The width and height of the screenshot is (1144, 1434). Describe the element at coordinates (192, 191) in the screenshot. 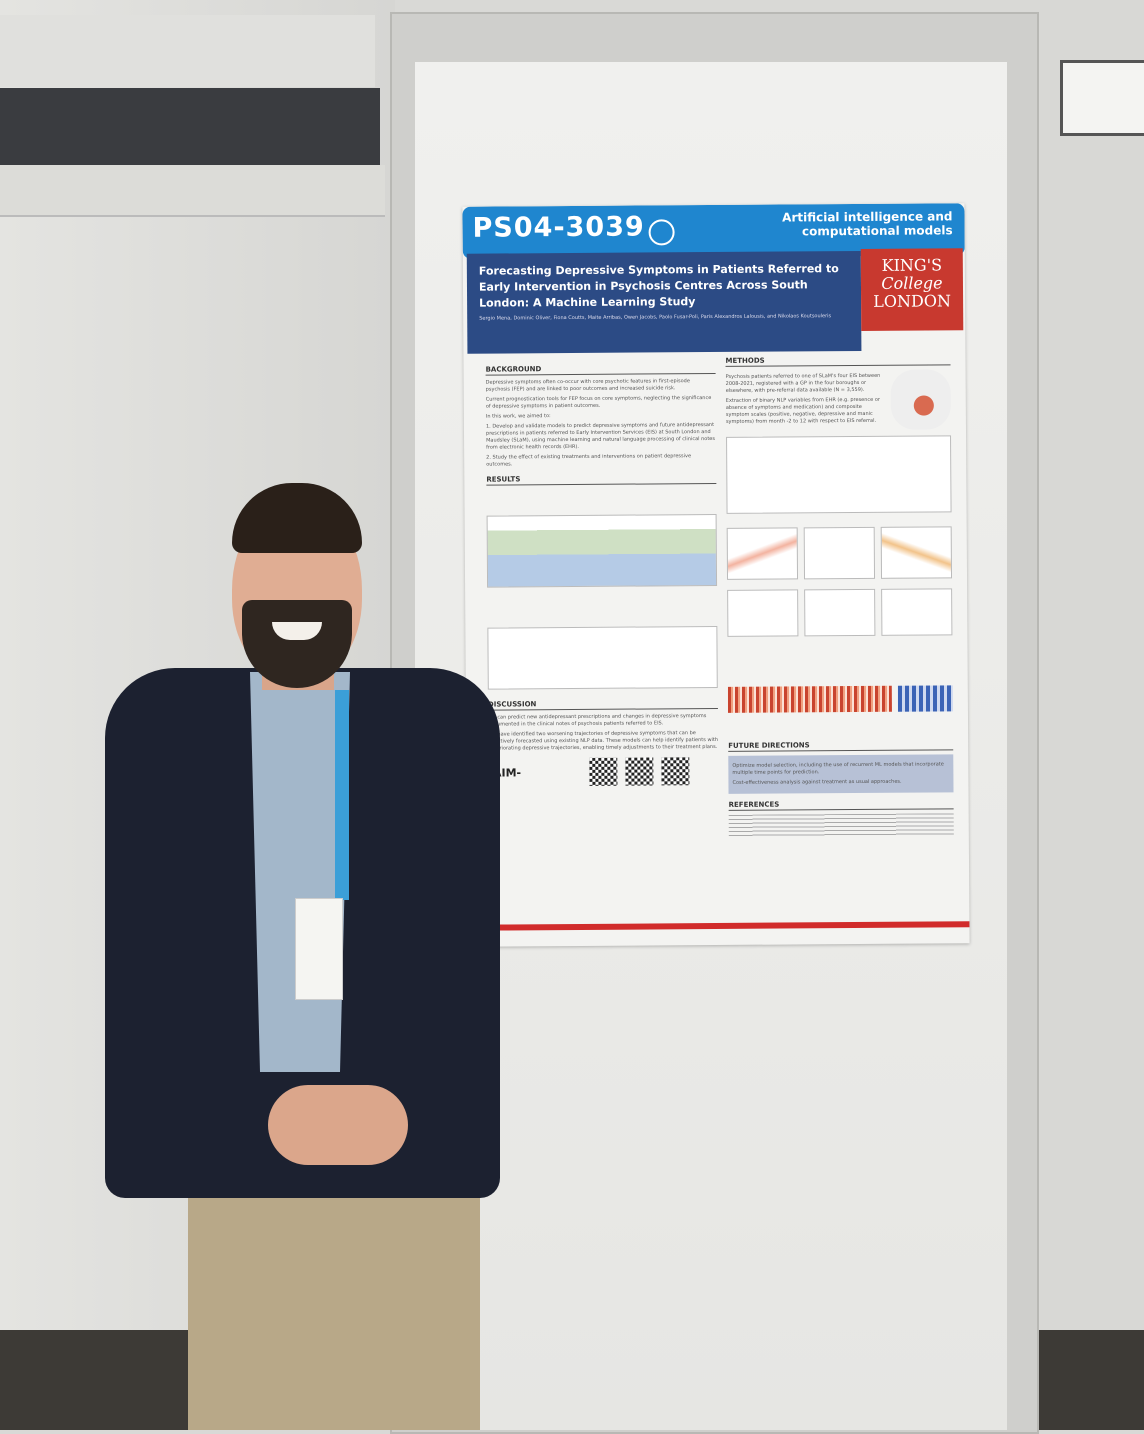

I see `left-wall-rail` at that location.